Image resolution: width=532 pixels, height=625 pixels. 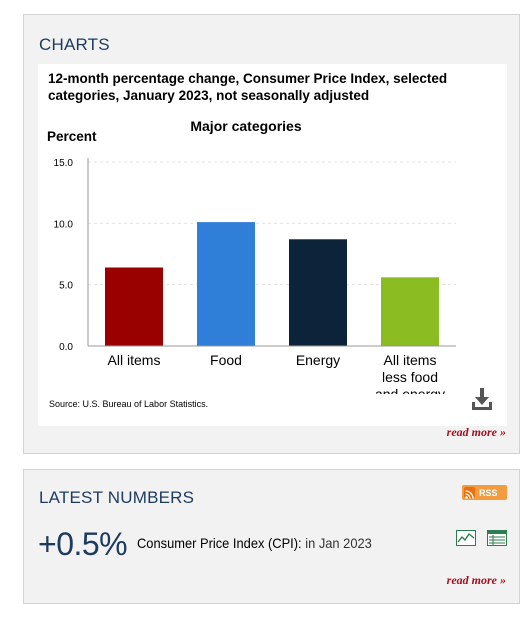 I want to click on charts-read-more-link: read more », so click(x=476, y=432).